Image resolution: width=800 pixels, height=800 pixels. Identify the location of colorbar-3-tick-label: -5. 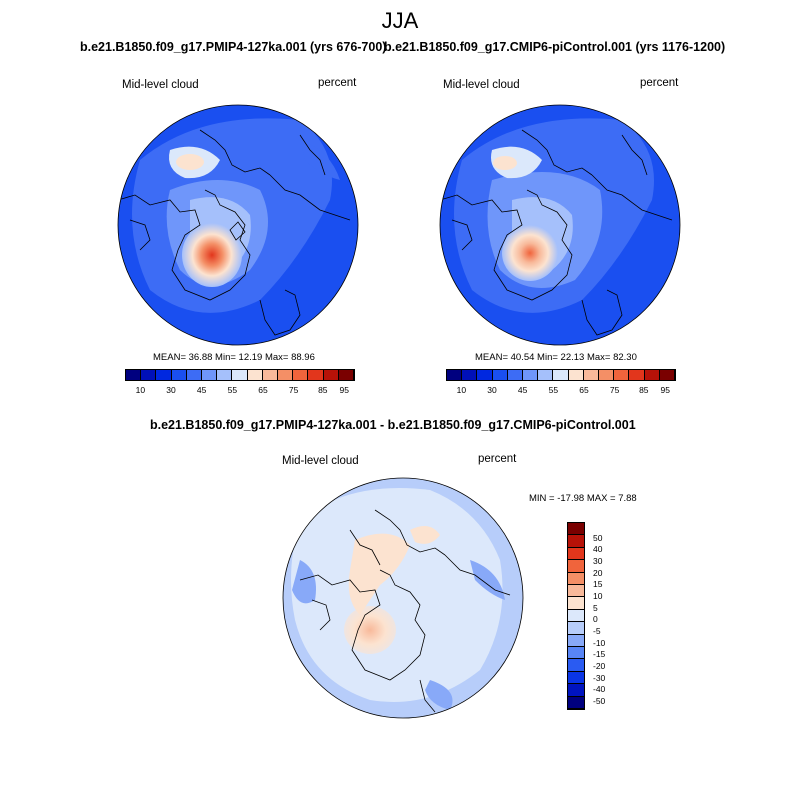
(597, 630).